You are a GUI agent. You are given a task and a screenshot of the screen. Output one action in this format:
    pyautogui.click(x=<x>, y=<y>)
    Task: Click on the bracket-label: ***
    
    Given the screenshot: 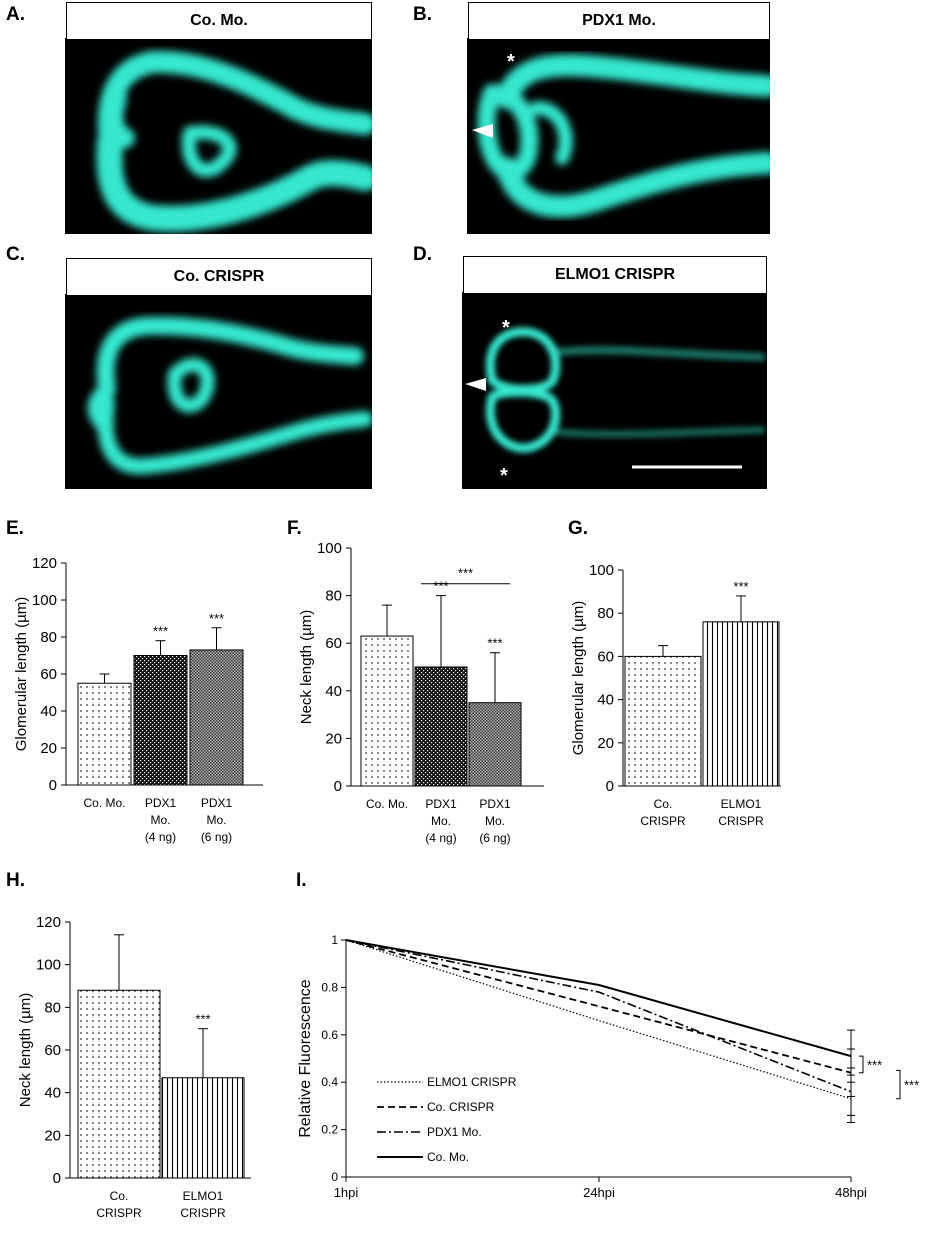 What is the action you would take?
    pyautogui.click(x=465, y=573)
    